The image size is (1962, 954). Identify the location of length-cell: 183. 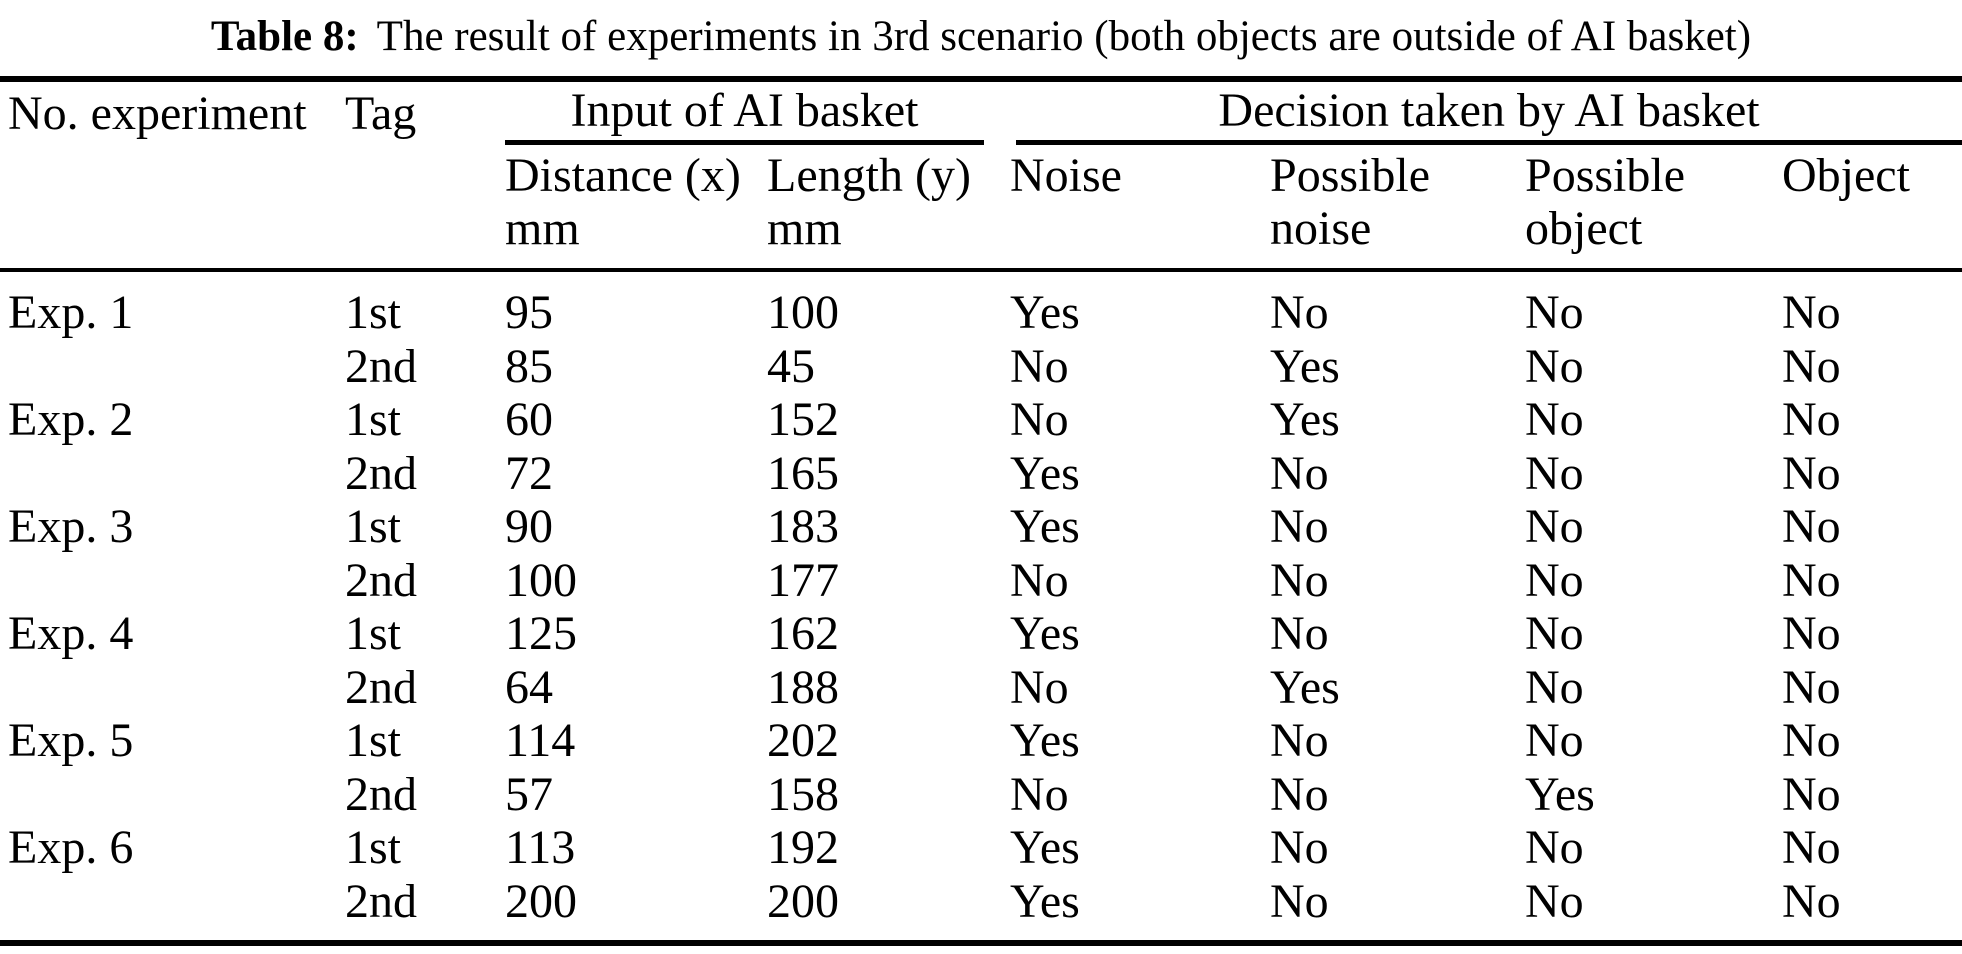
(803, 526).